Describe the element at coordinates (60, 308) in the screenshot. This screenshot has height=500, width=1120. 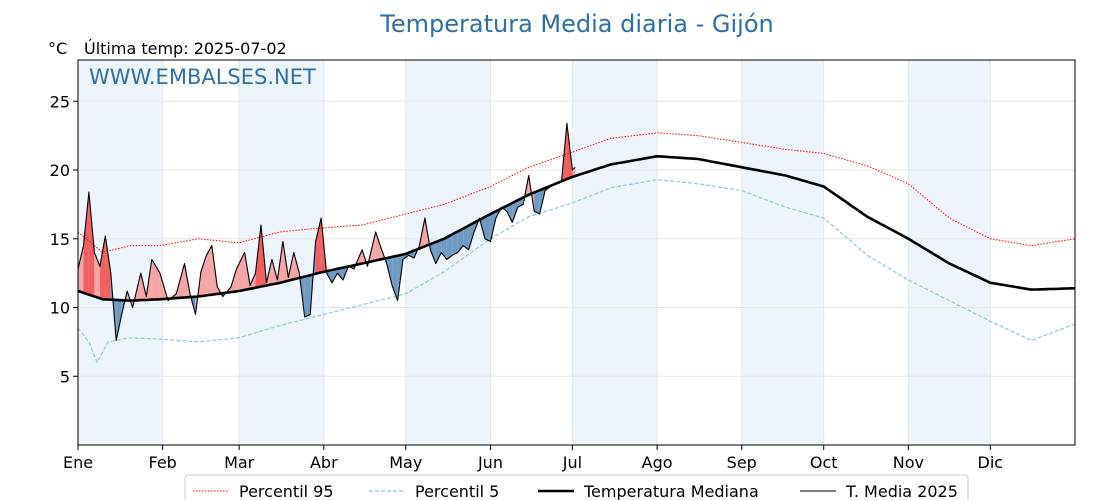
I see `y-tick-label: 10` at that location.